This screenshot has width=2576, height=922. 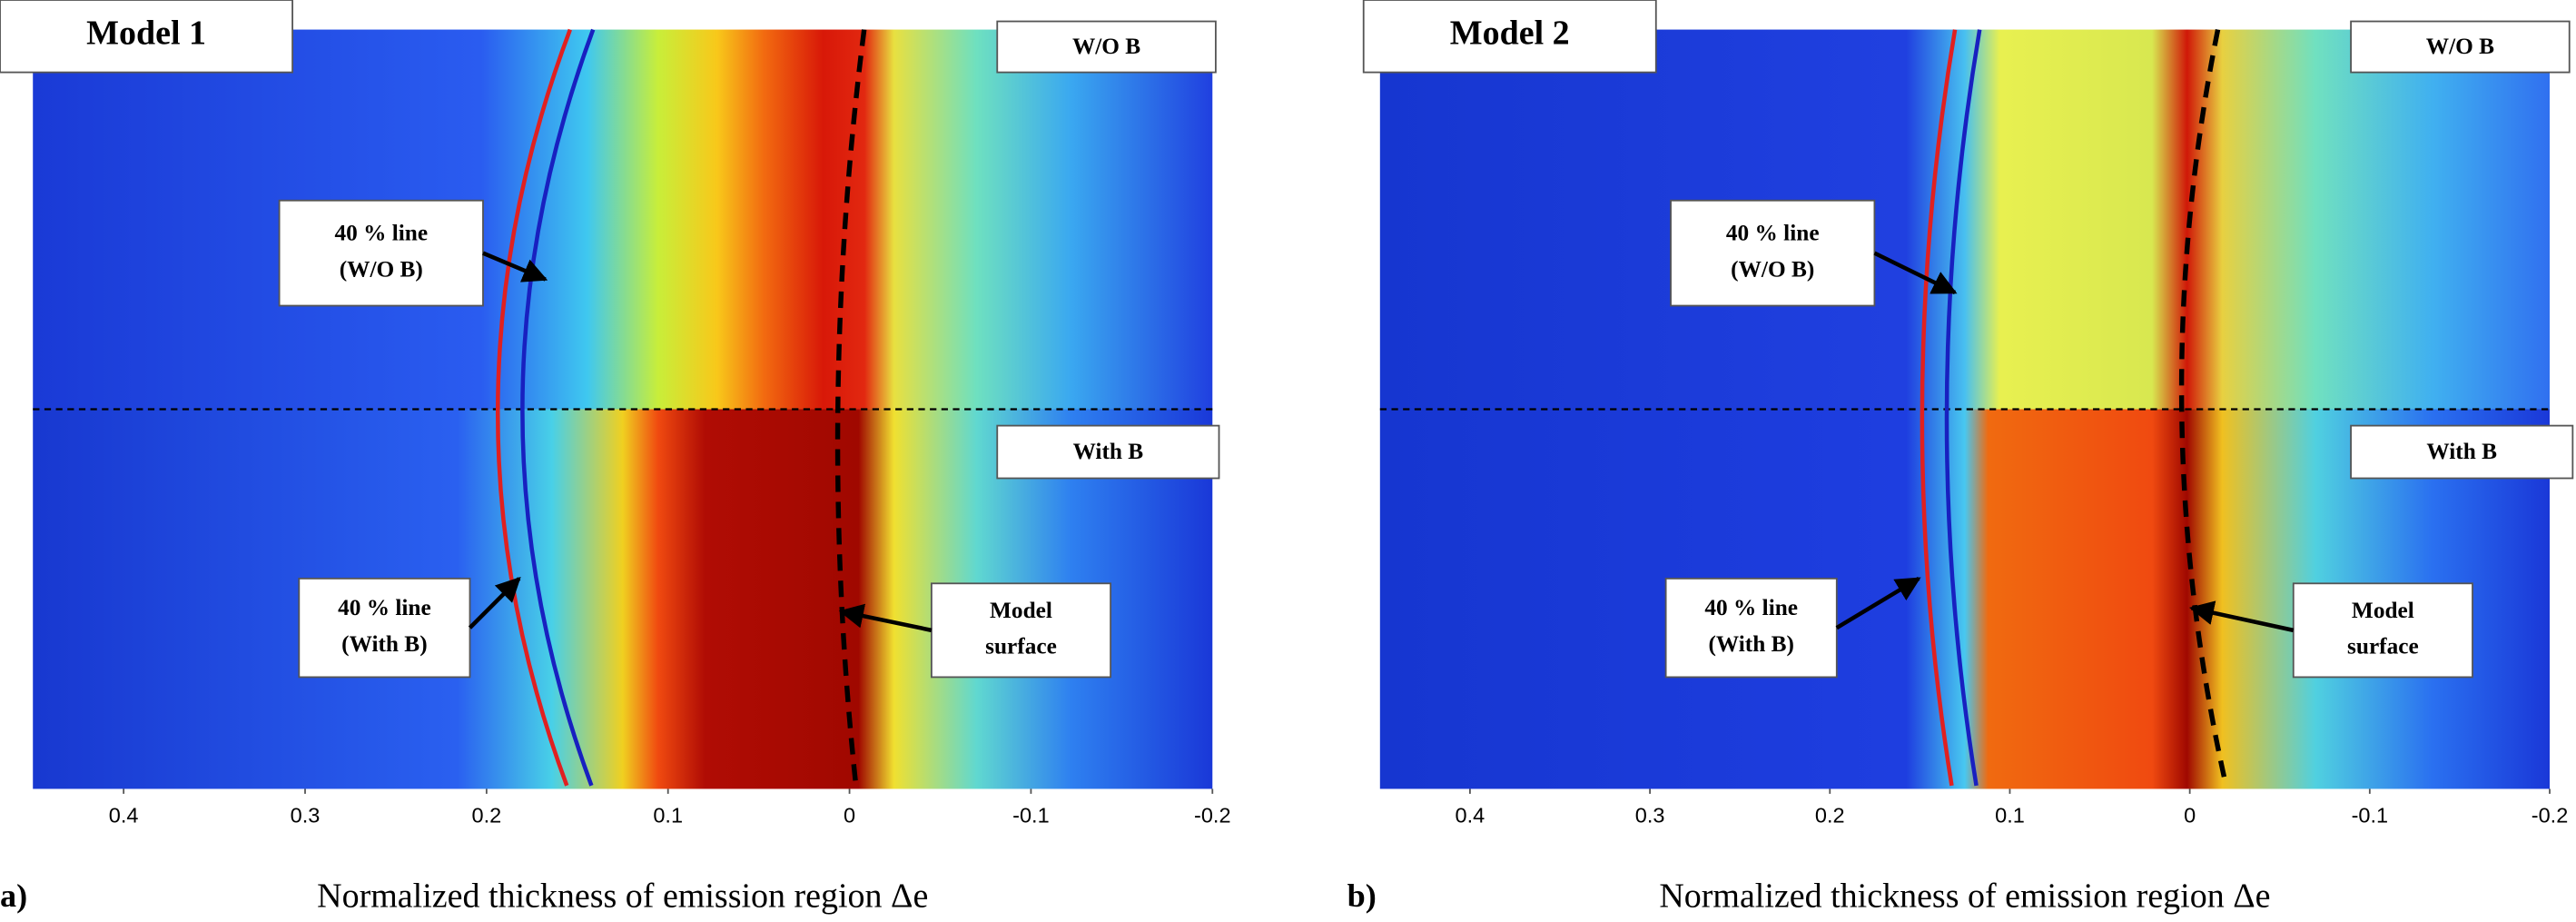 I want to click on title: Model 1, so click(x=146, y=37).